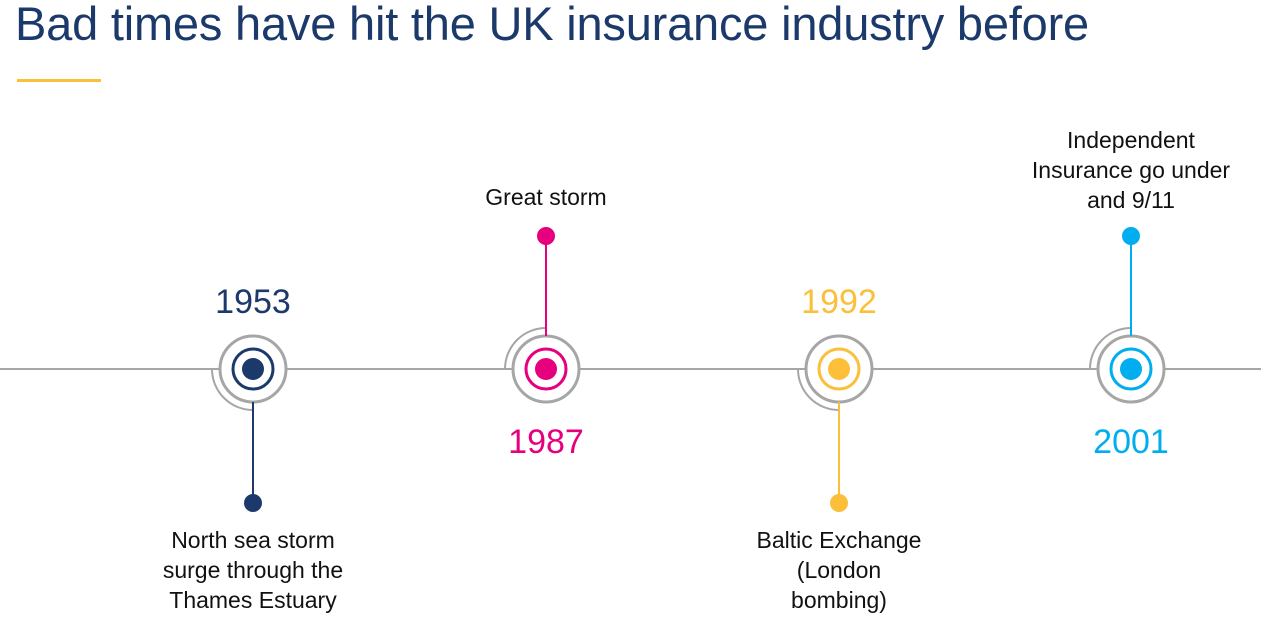  I want to click on year-1953: 1953, so click(253, 302).